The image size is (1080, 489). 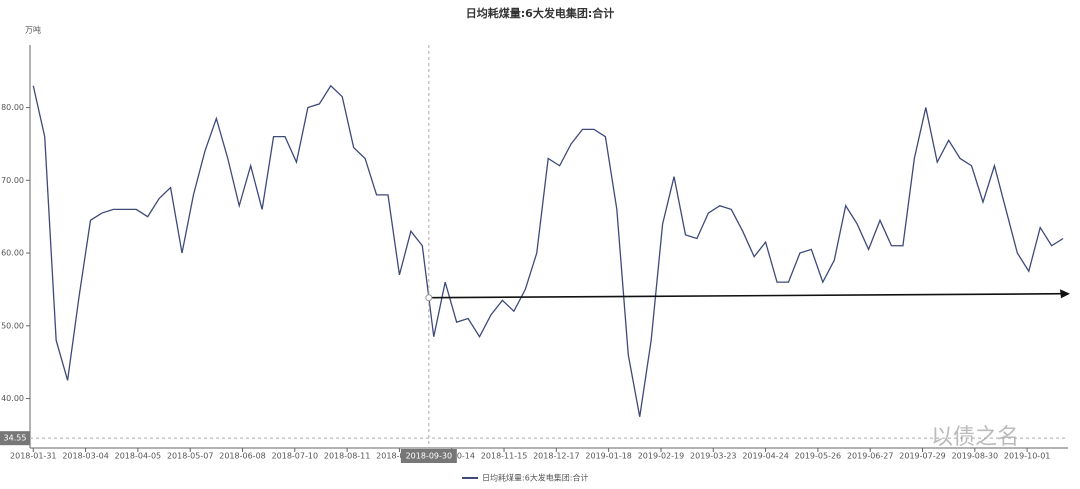 What do you see at coordinates (242, 456) in the screenshot?
I see `x-tick-label: 2018-06-08` at bounding box center [242, 456].